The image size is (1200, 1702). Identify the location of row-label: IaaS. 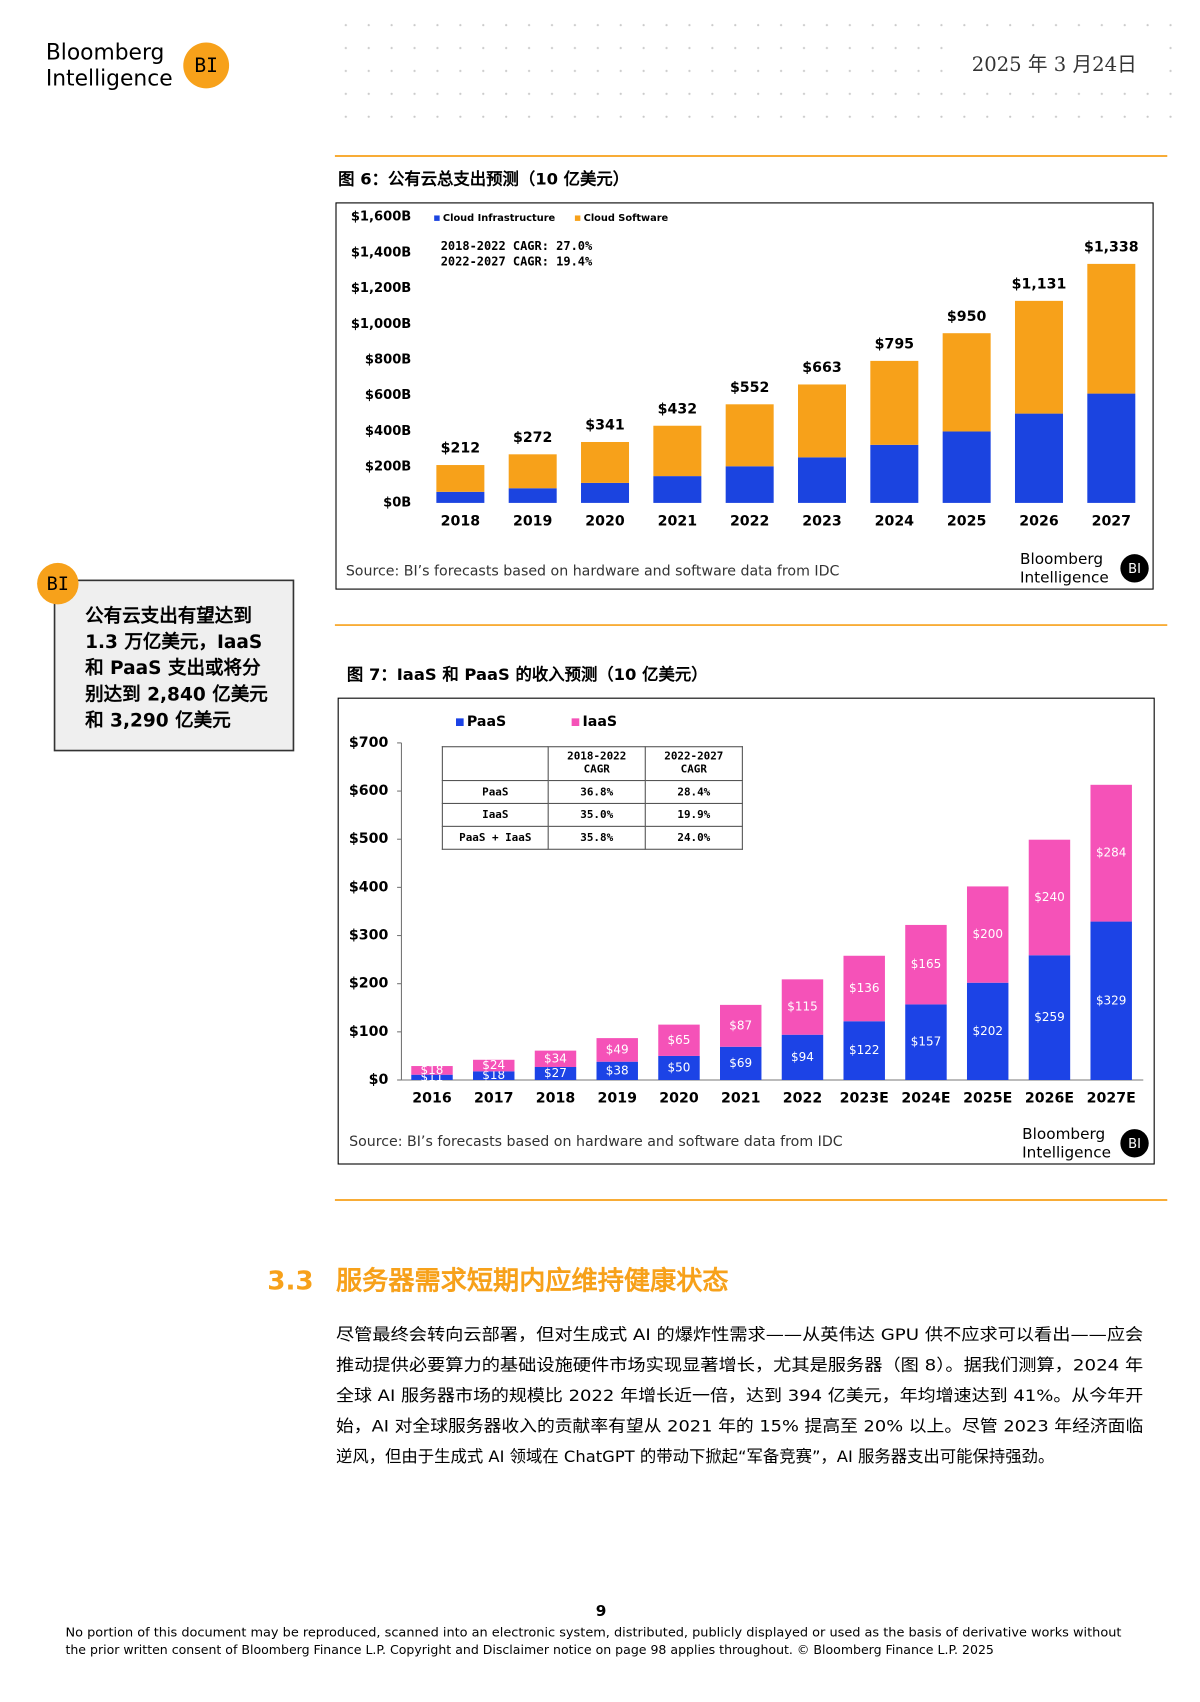
(495, 814).